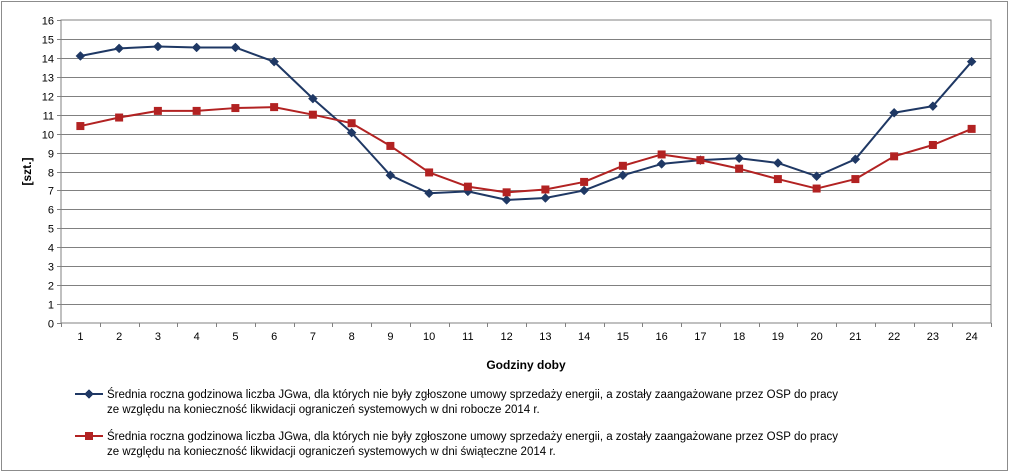 This screenshot has width=1009, height=472. What do you see at coordinates (119, 337) in the screenshot?
I see `x-tick-label: 2` at bounding box center [119, 337].